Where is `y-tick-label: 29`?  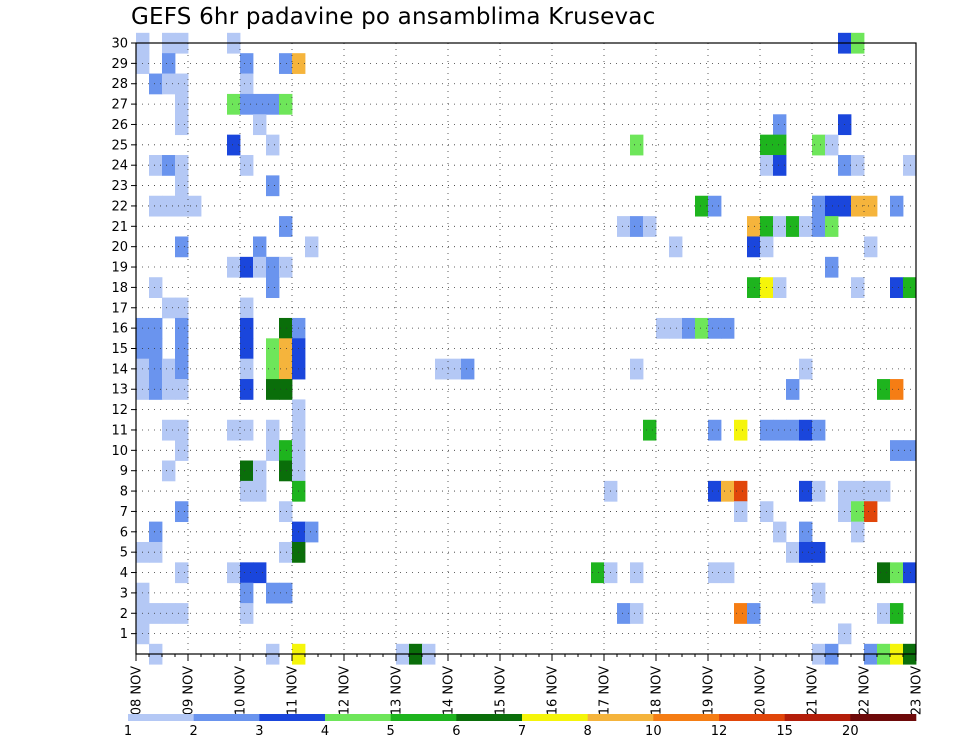 y-tick-label: 29 is located at coordinates (119, 64).